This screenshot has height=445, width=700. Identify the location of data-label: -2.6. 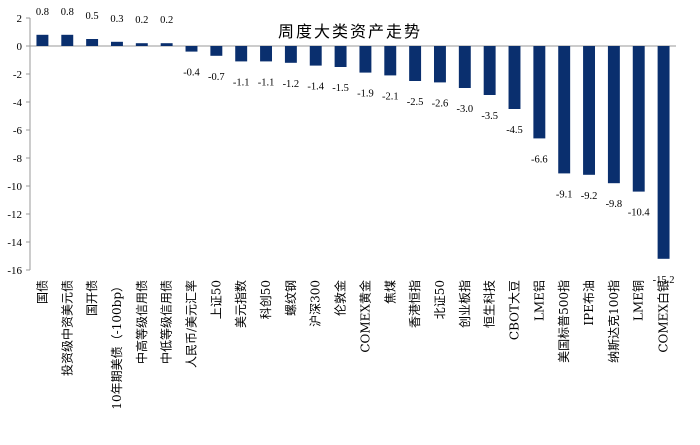
(440, 103).